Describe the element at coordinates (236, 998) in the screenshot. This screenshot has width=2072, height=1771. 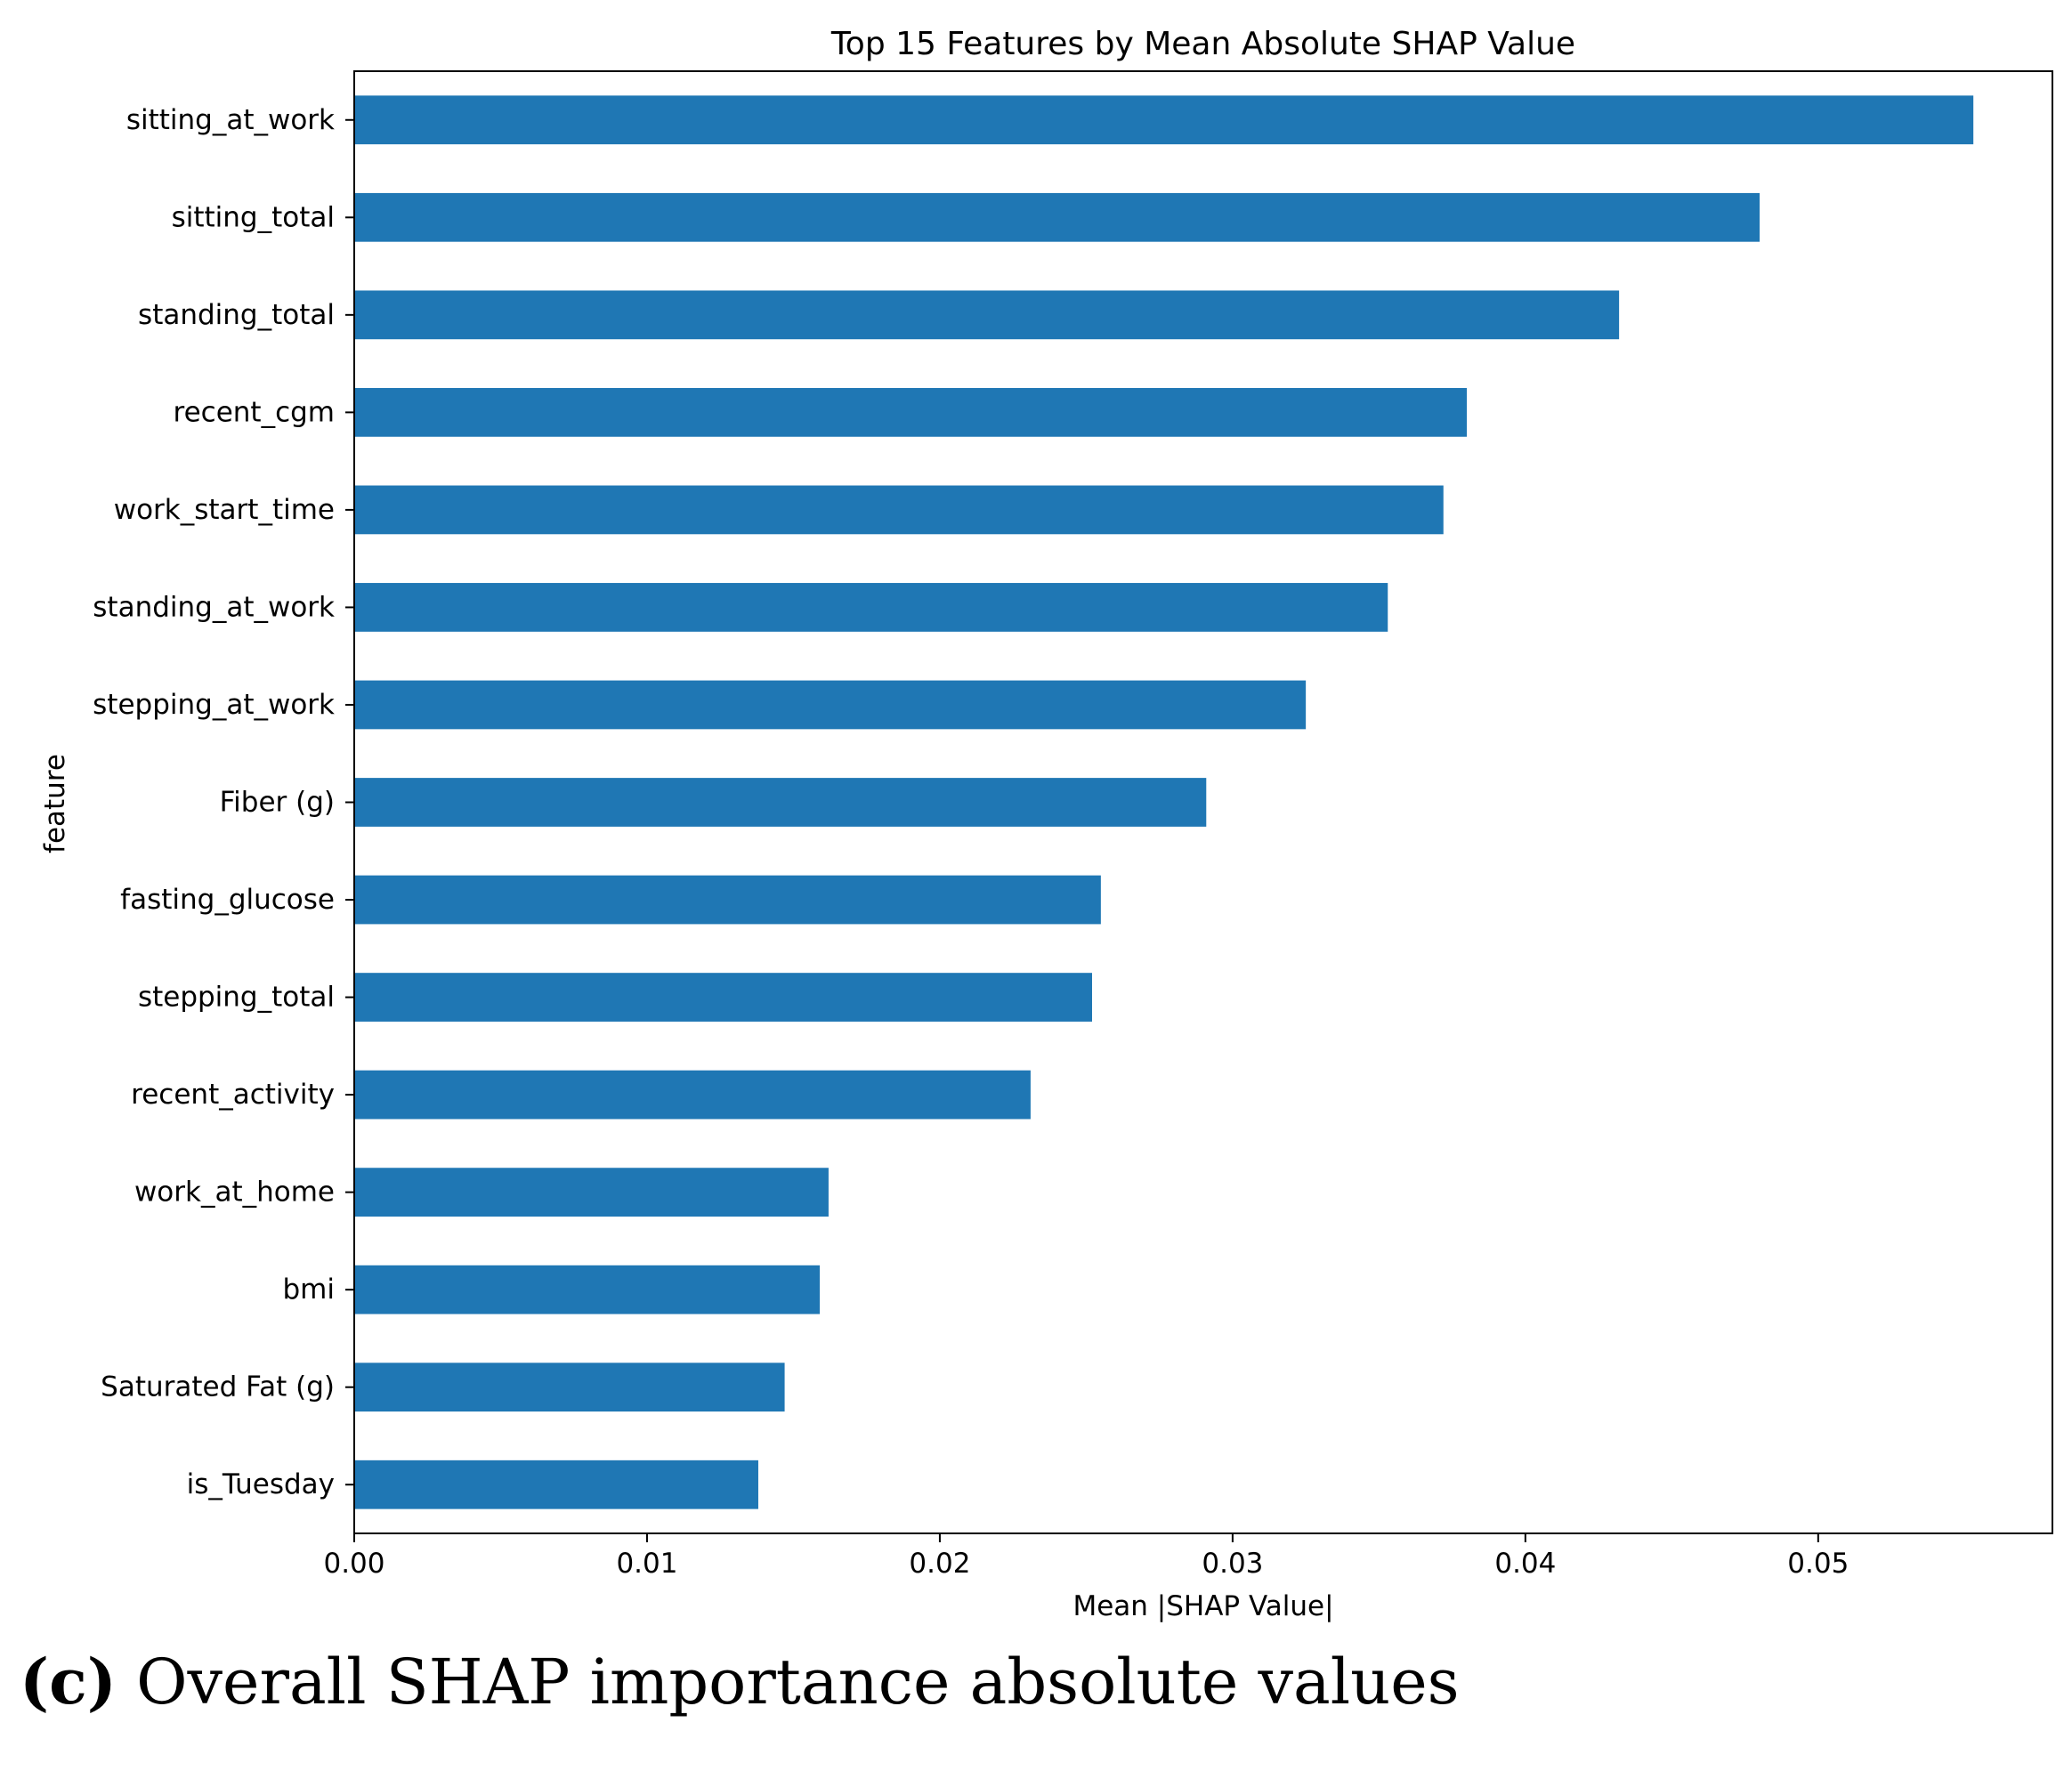
I see `y-tick-label: stepping_total` at that location.